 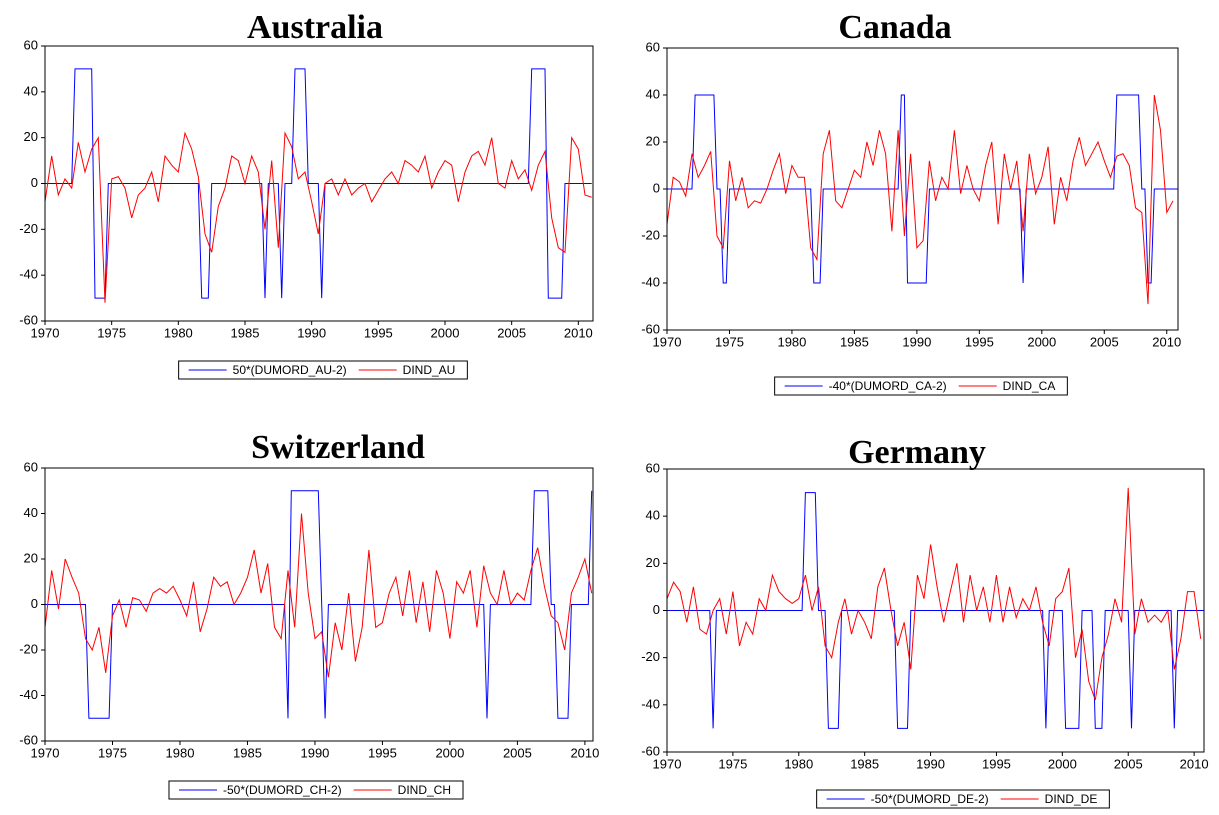 I want to click on chart-title: Germany, so click(x=917, y=452).